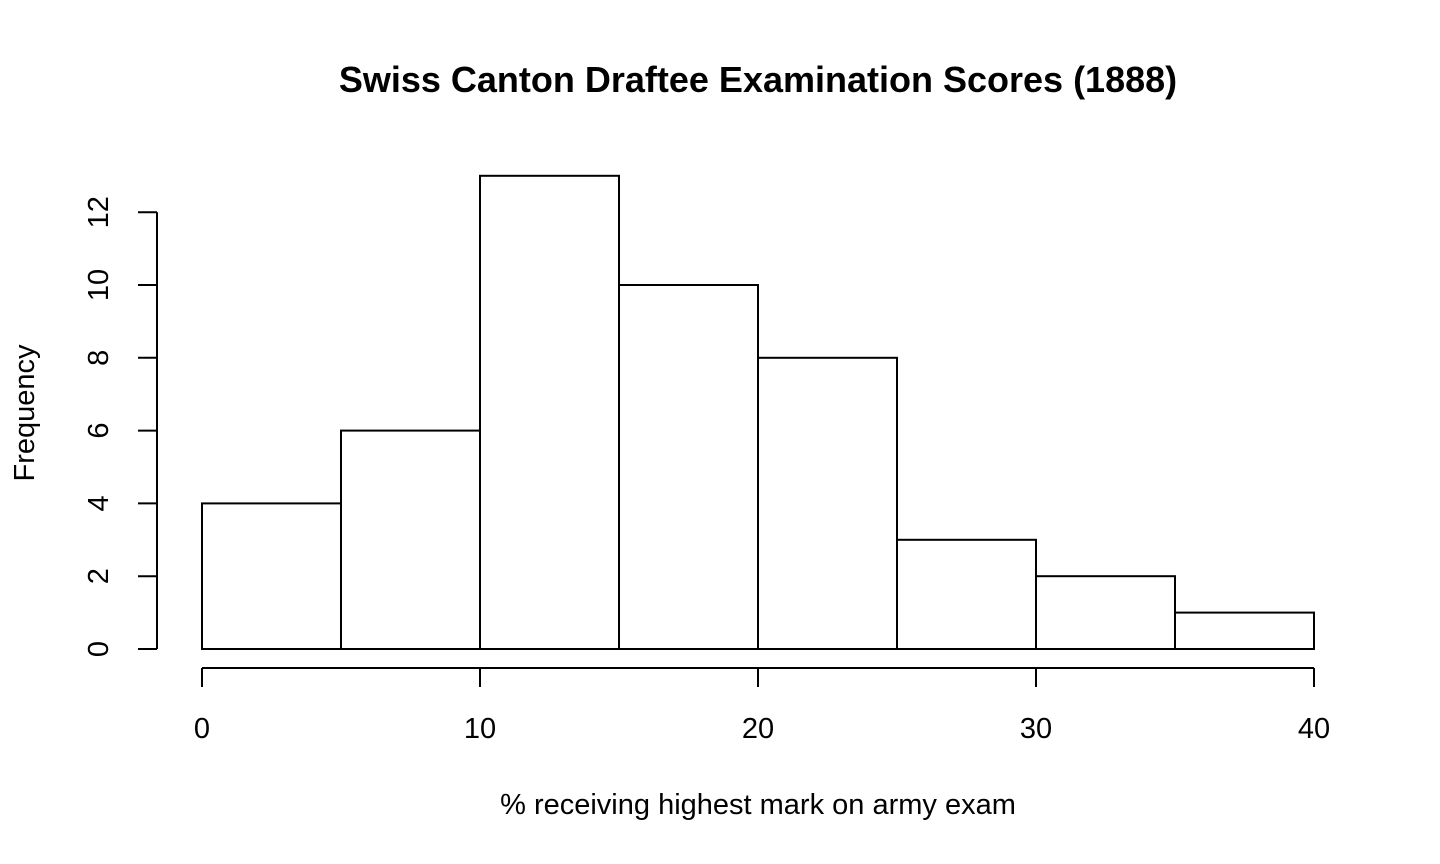 The height and width of the screenshot is (864, 1440). Describe the element at coordinates (758, 729) in the screenshot. I see `x-tick-label-2: 20` at that location.